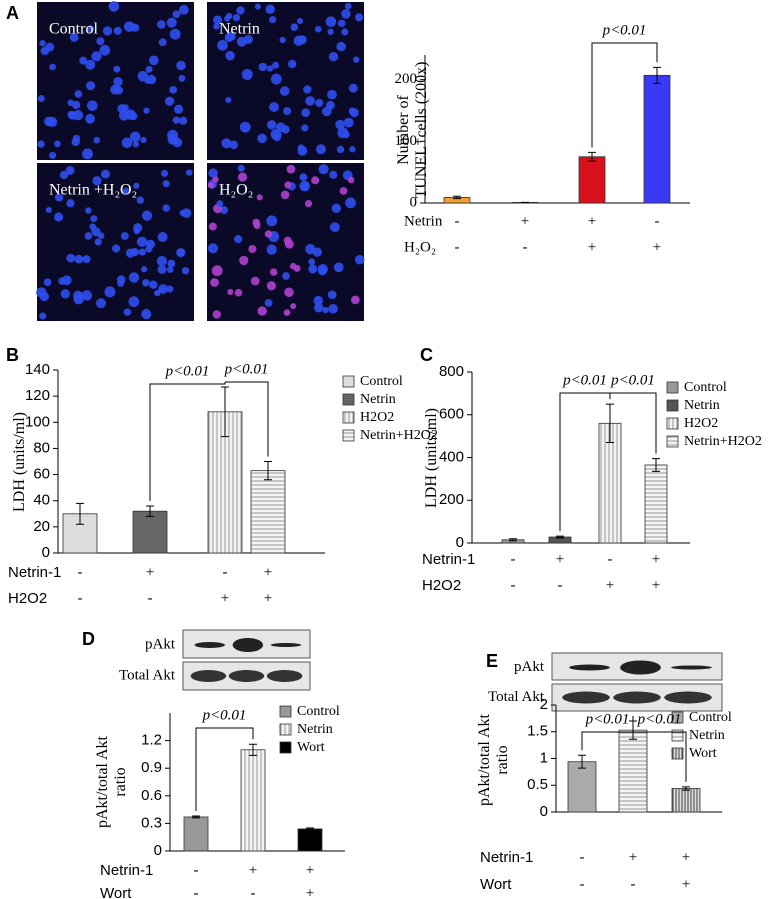 The width and height of the screenshot is (777, 899). What do you see at coordinates (248, 645) in the screenshot?
I see `band` at bounding box center [248, 645].